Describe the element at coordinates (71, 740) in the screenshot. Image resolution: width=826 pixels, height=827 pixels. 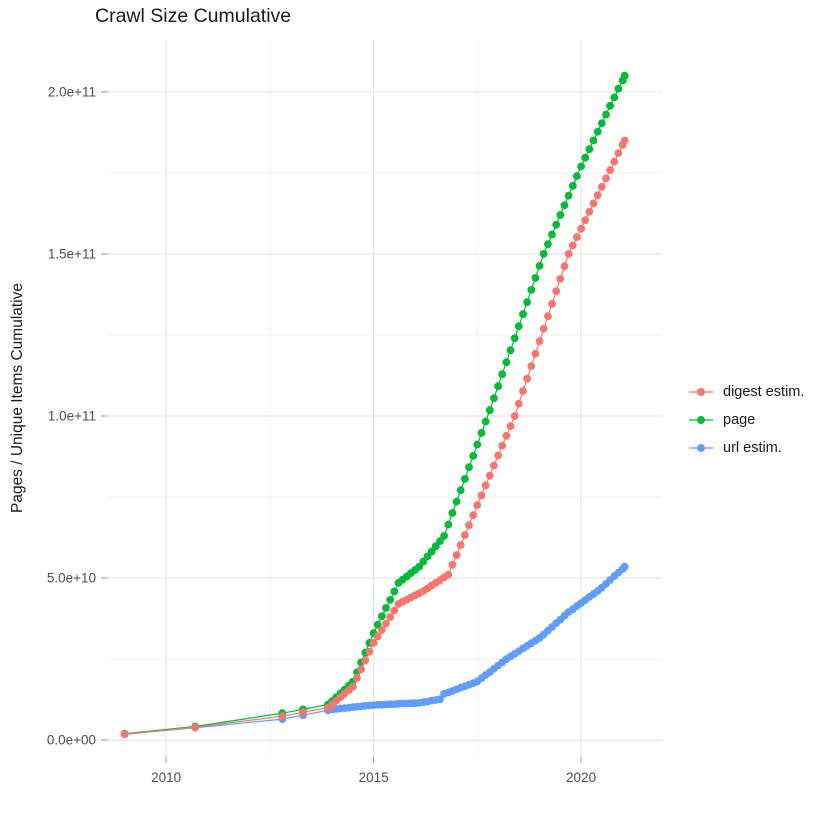
I see `y-tick-label: 0.0e+00` at that location.